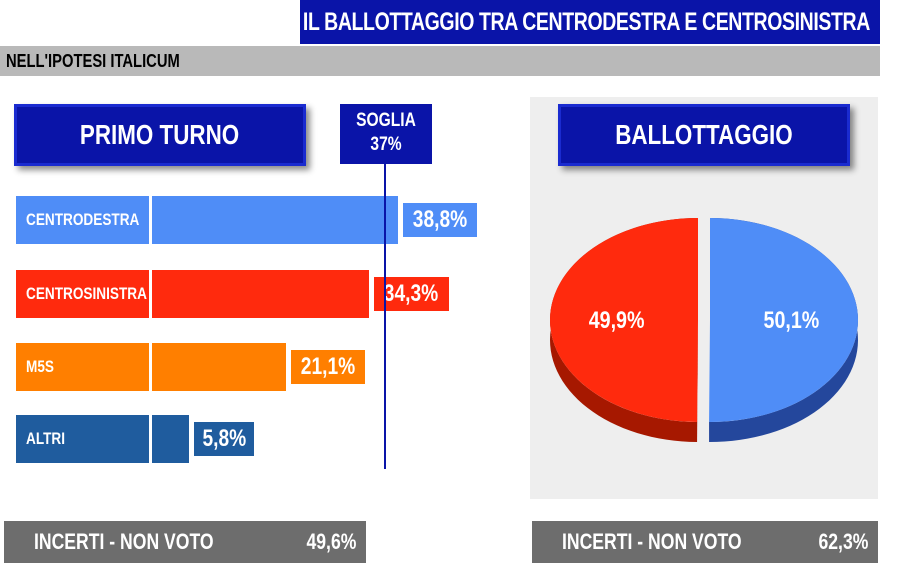  I want to click on bar-altri, so click(170, 439).